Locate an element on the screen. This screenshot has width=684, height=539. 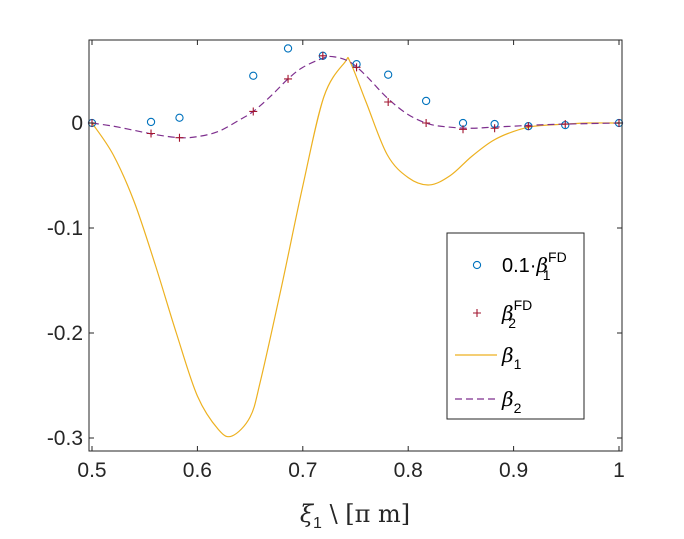
x-tick-label: 1 is located at coordinates (619, 470).